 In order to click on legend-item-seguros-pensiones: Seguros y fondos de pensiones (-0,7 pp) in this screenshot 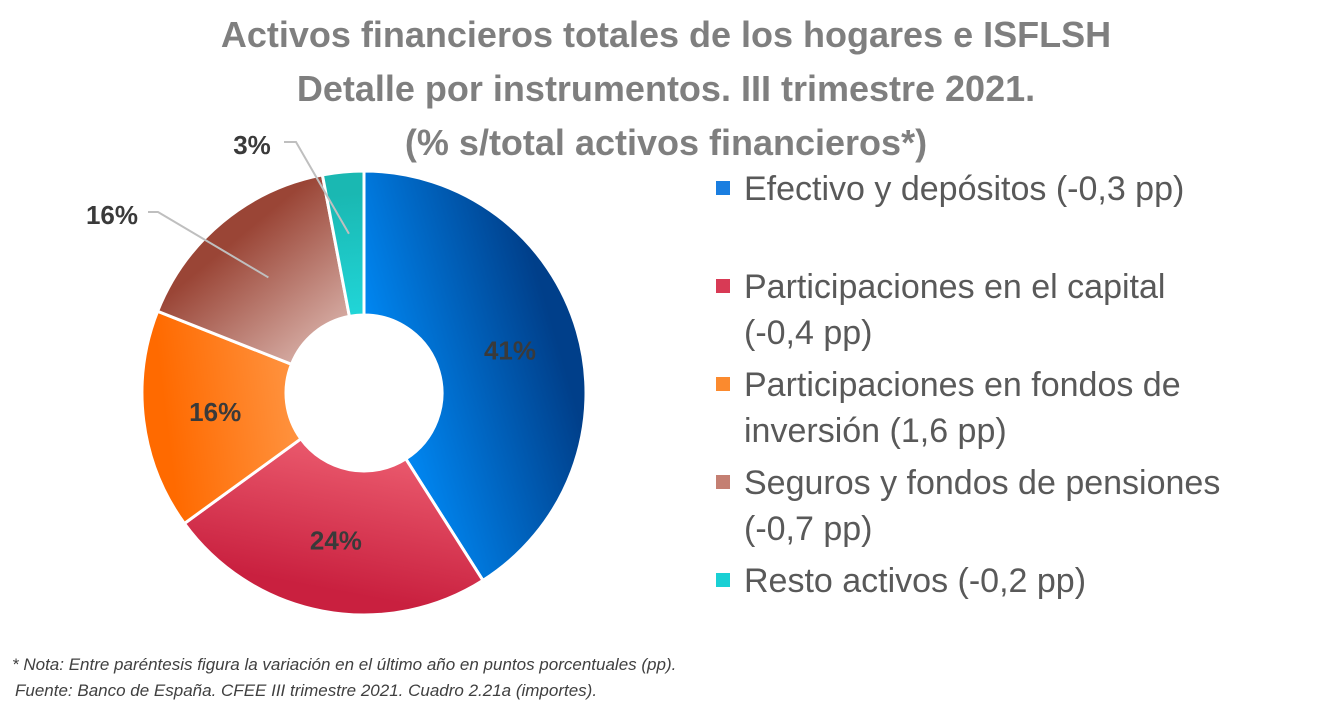, I will do `click(1016, 506)`.